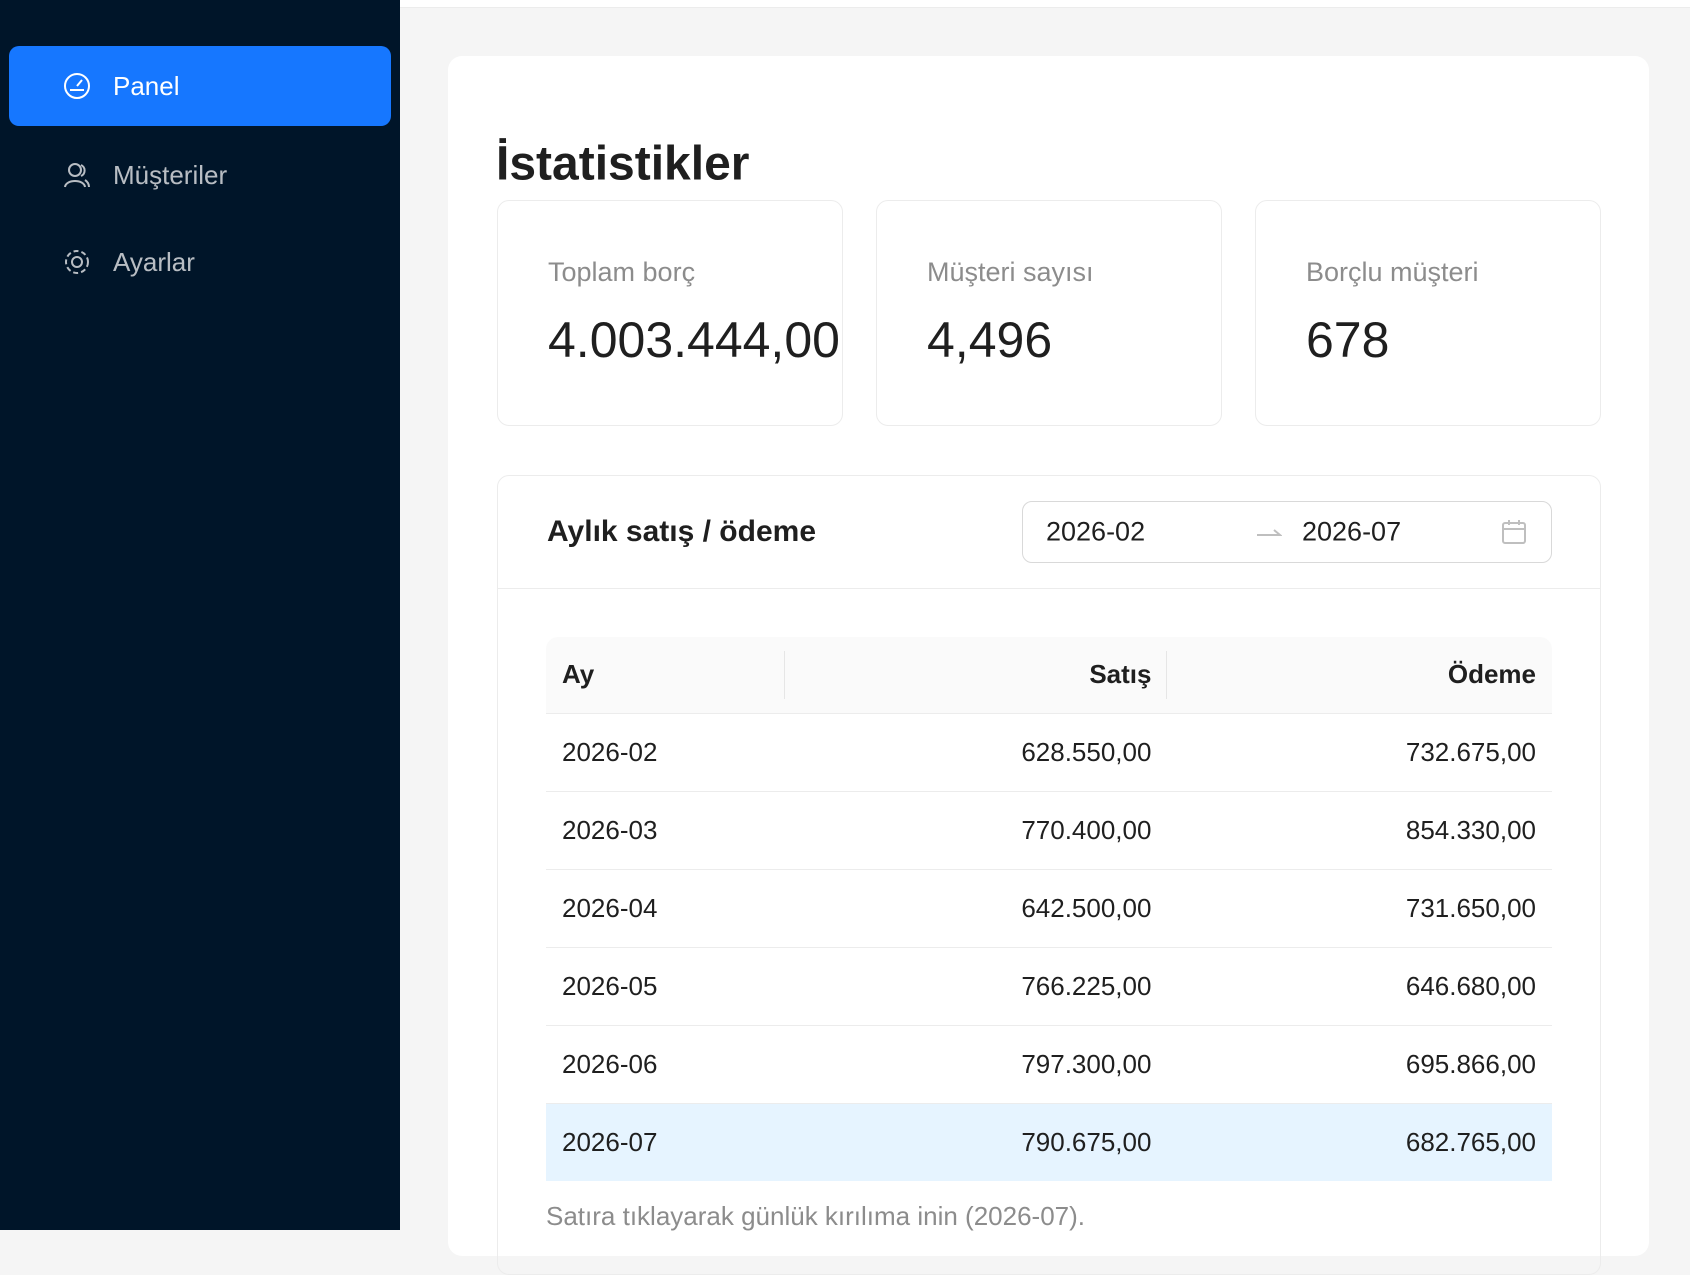 The image size is (1690, 1275). I want to click on stat-card: Toplam borç 4.003.444,00, so click(670, 313).